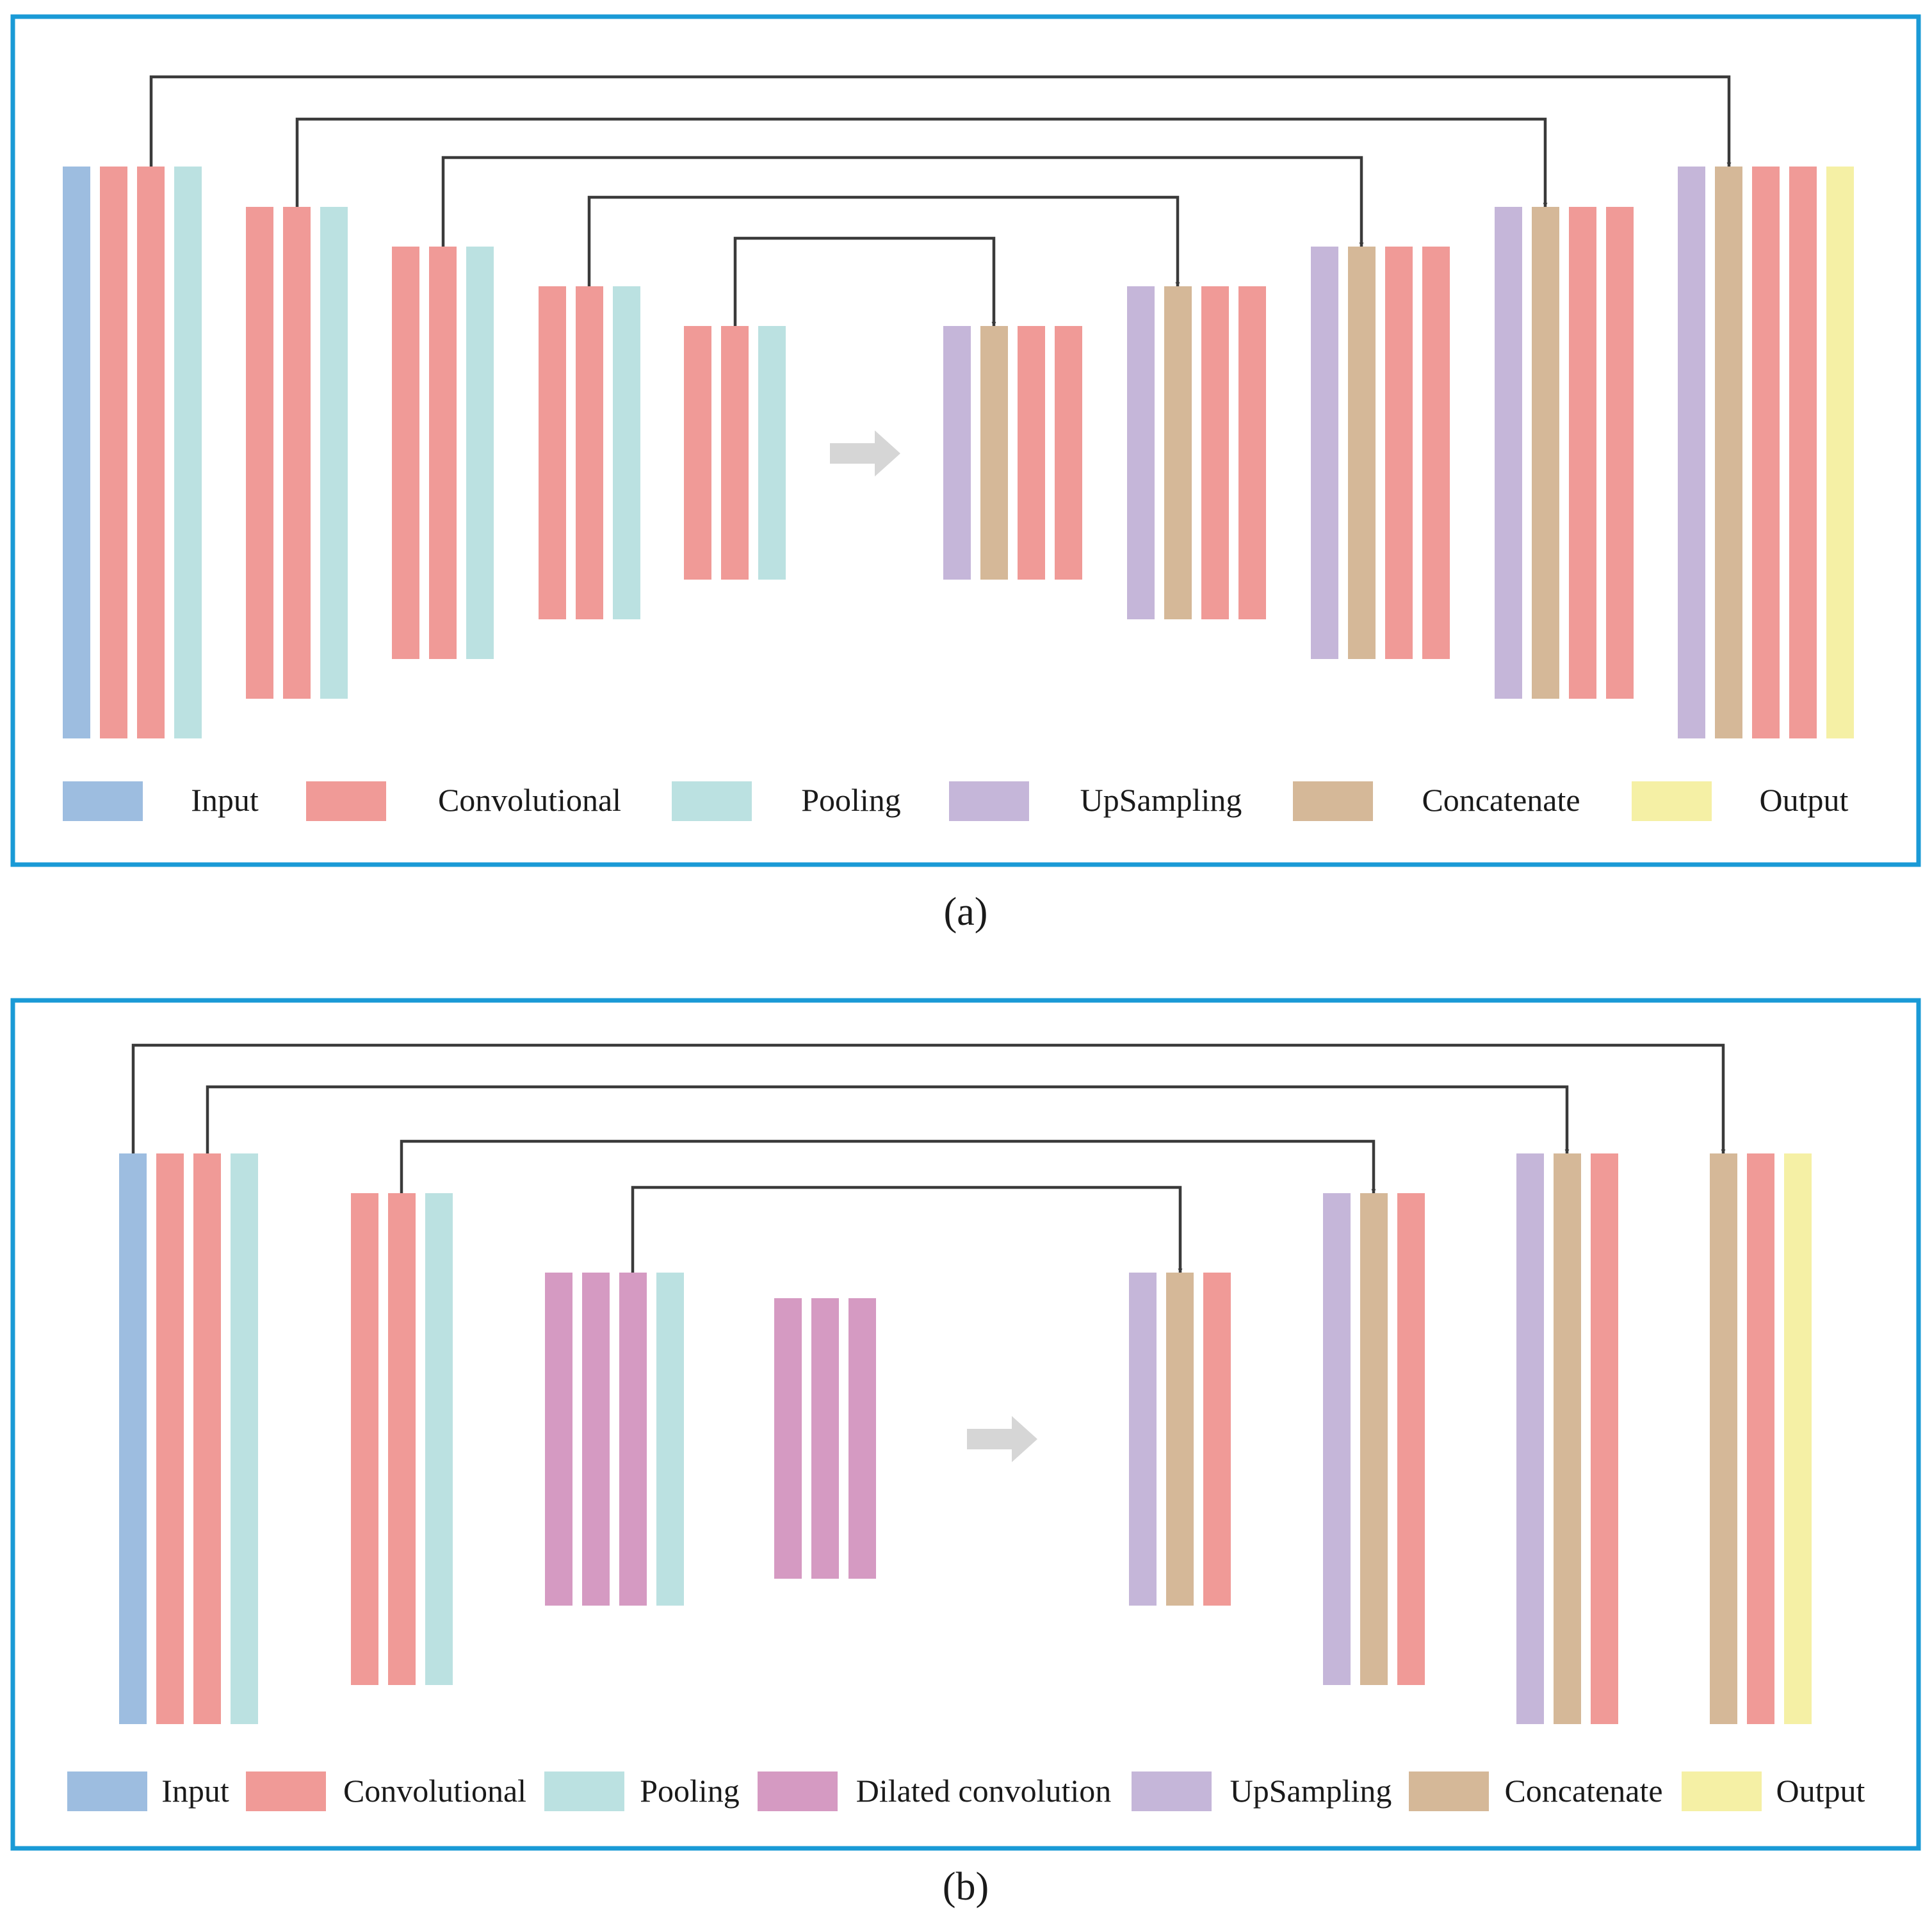 The height and width of the screenshot is (1922, 1932). What do you see at coordinates (712, 801) in the screenshot?
I see `a-legend-swatch-pool` at bounding box center [712, 801].